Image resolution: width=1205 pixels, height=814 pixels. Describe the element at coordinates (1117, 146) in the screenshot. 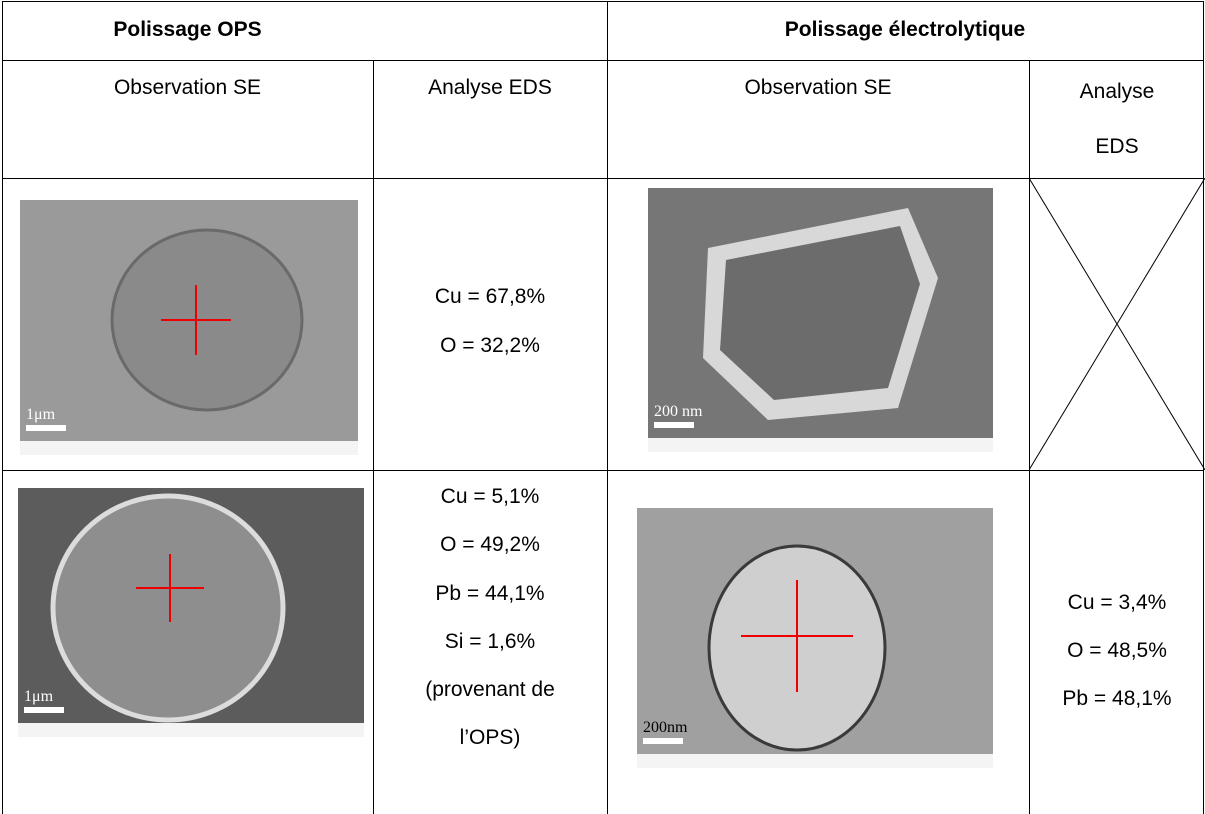

I see `text-line: EDS` at that location.